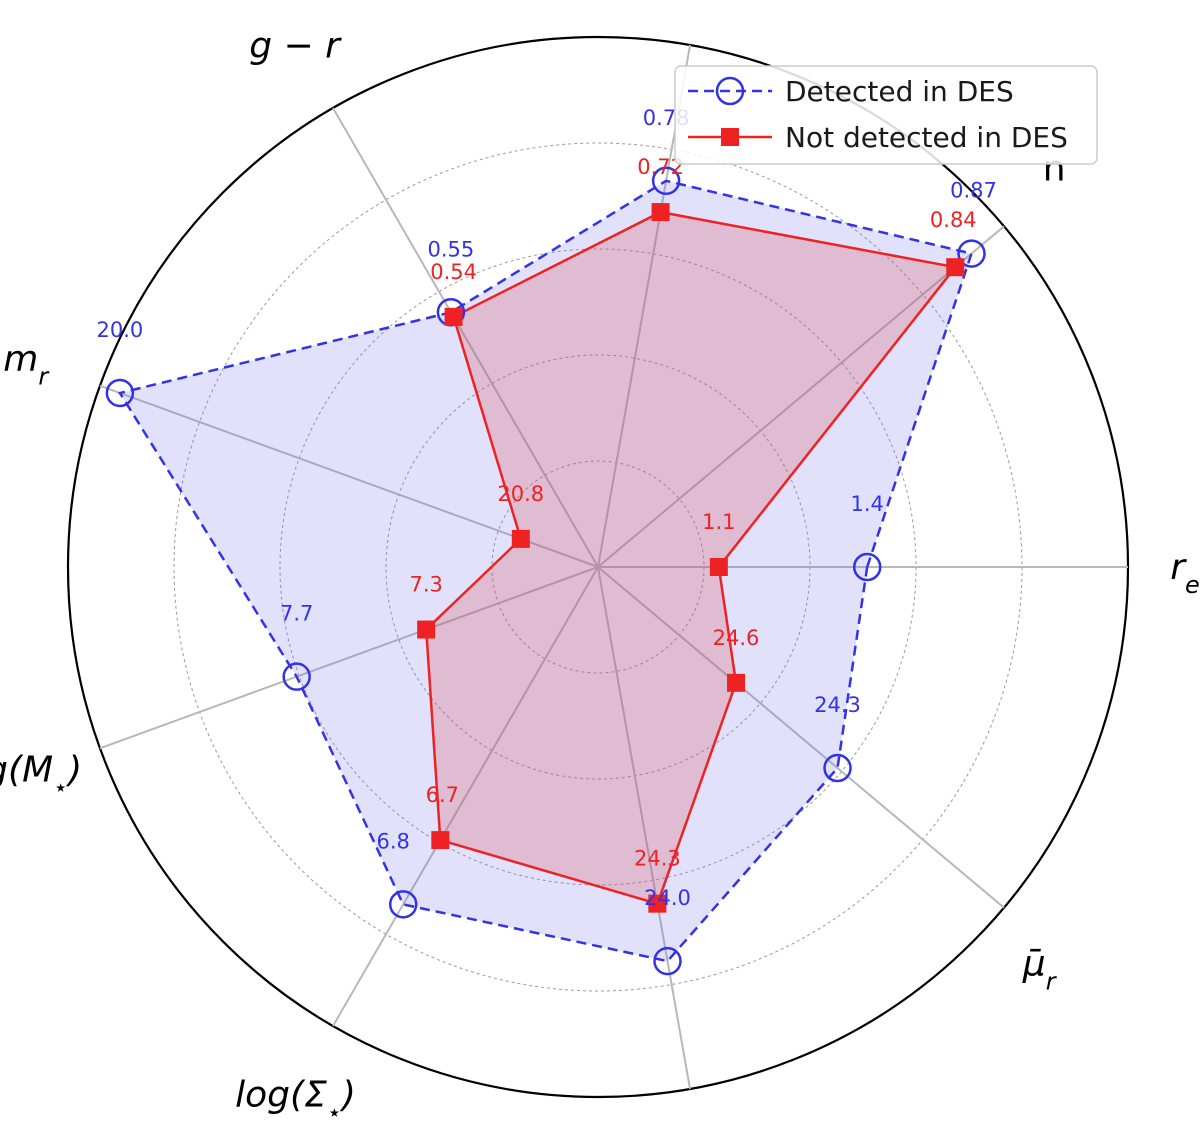 The image size is (1200, 1138). I want to click on point-detected-q, so click(666, 181).